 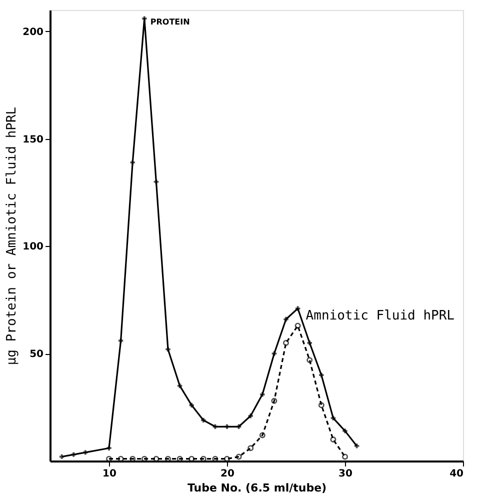 I want to click on y-tick-label: 150, so click(x=33, y=140).